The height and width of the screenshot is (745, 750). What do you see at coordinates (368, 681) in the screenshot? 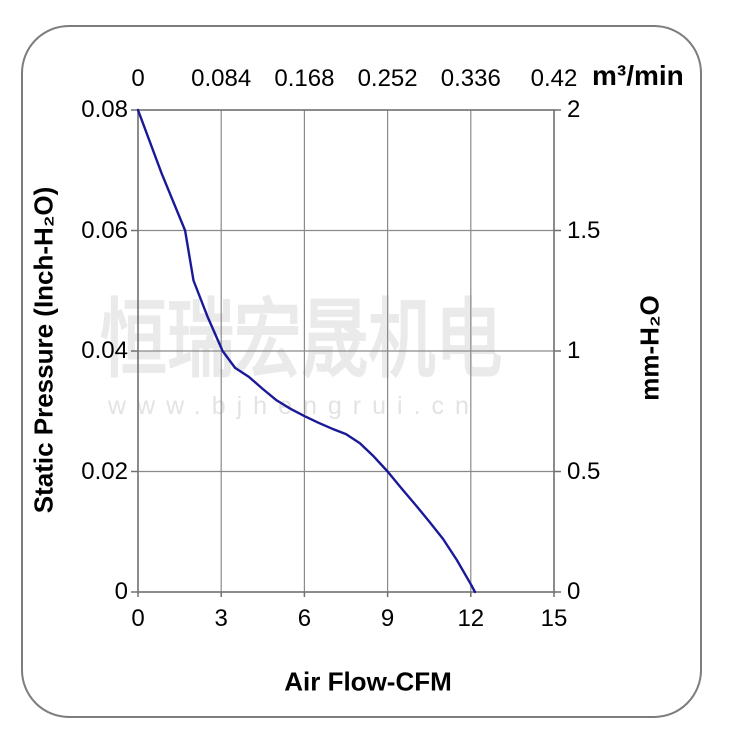
I see `bottom-axis-title: Air Flow-CFM` at bounding box center [368, 681].